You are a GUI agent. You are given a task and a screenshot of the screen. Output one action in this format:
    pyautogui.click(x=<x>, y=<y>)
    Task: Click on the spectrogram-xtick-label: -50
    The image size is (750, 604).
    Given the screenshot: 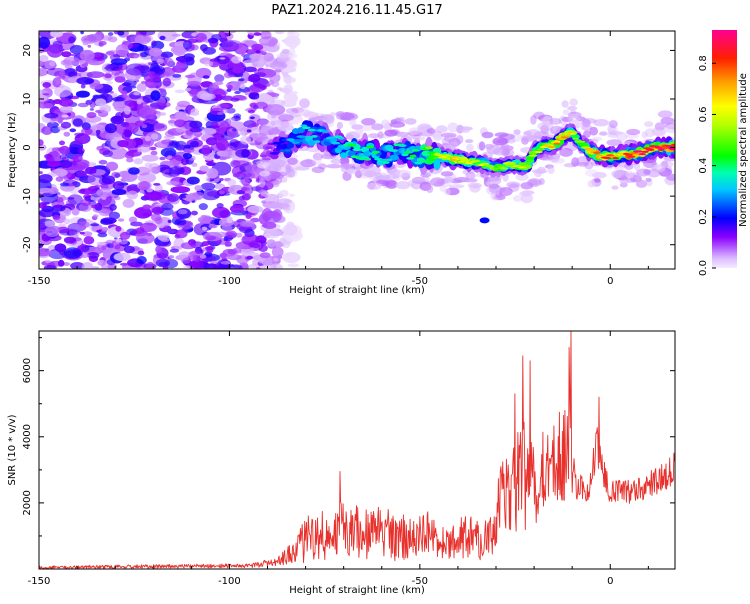 What is the action you would take?
    pyautogui.click(x=420, y=281)
    